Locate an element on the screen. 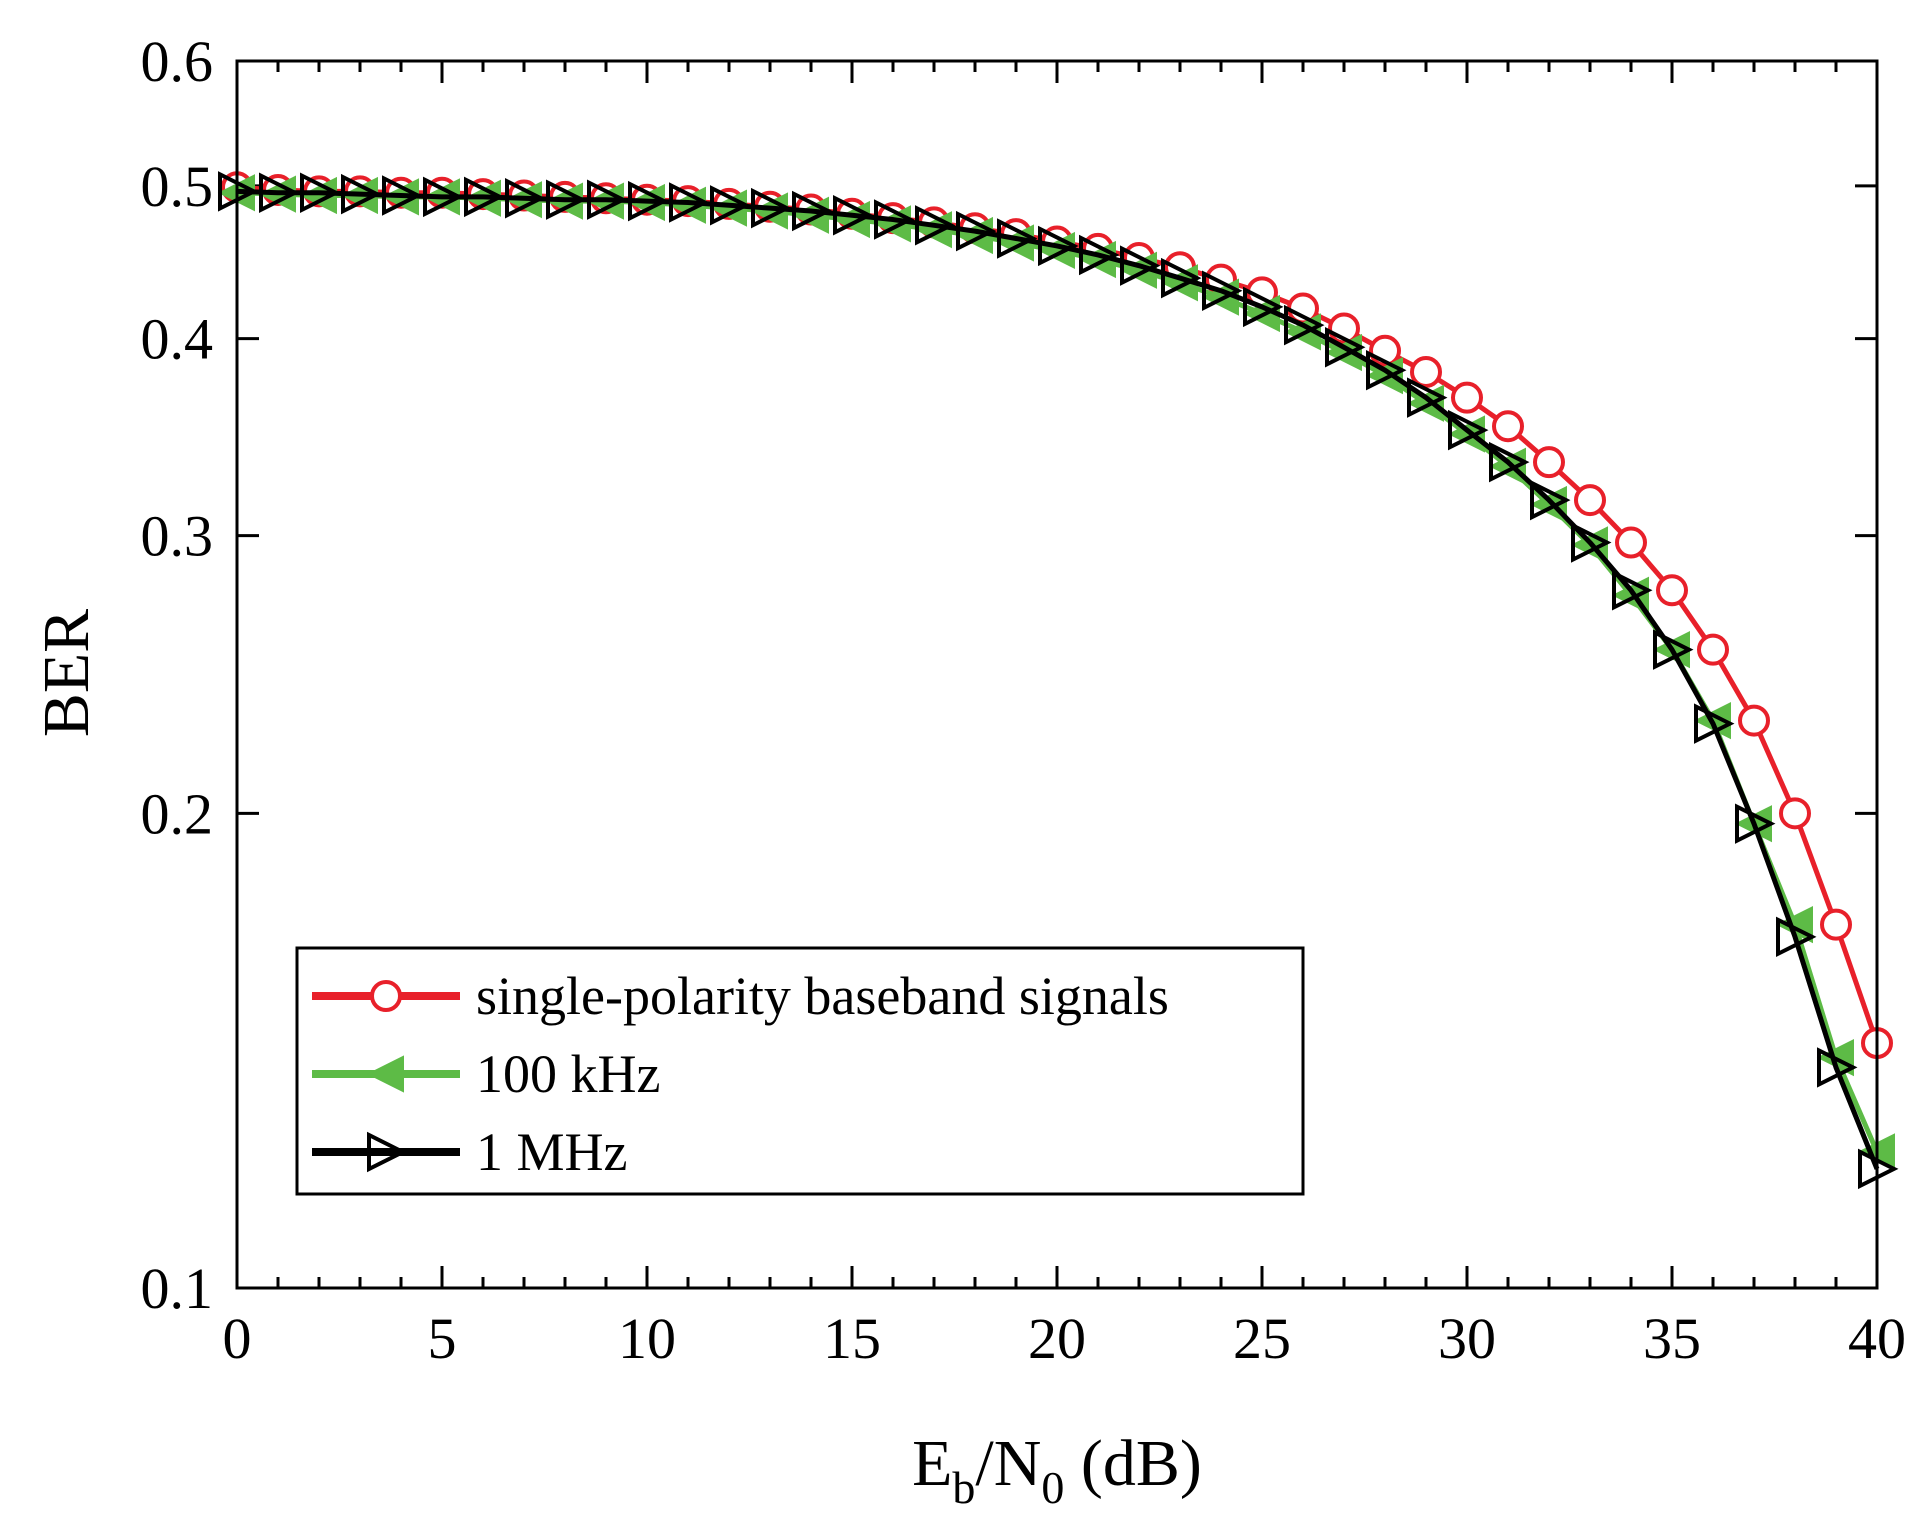 Image resolution: width=1922 pixels, height=1531 pixels. x-axis-title-sub-0: 0 is located at coordinates (1052, 1487).